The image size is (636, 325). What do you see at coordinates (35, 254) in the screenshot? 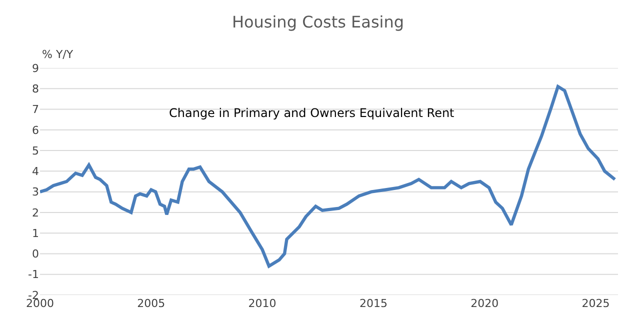
I see `y-tick-label: 0` at bounding box center [35, 254].